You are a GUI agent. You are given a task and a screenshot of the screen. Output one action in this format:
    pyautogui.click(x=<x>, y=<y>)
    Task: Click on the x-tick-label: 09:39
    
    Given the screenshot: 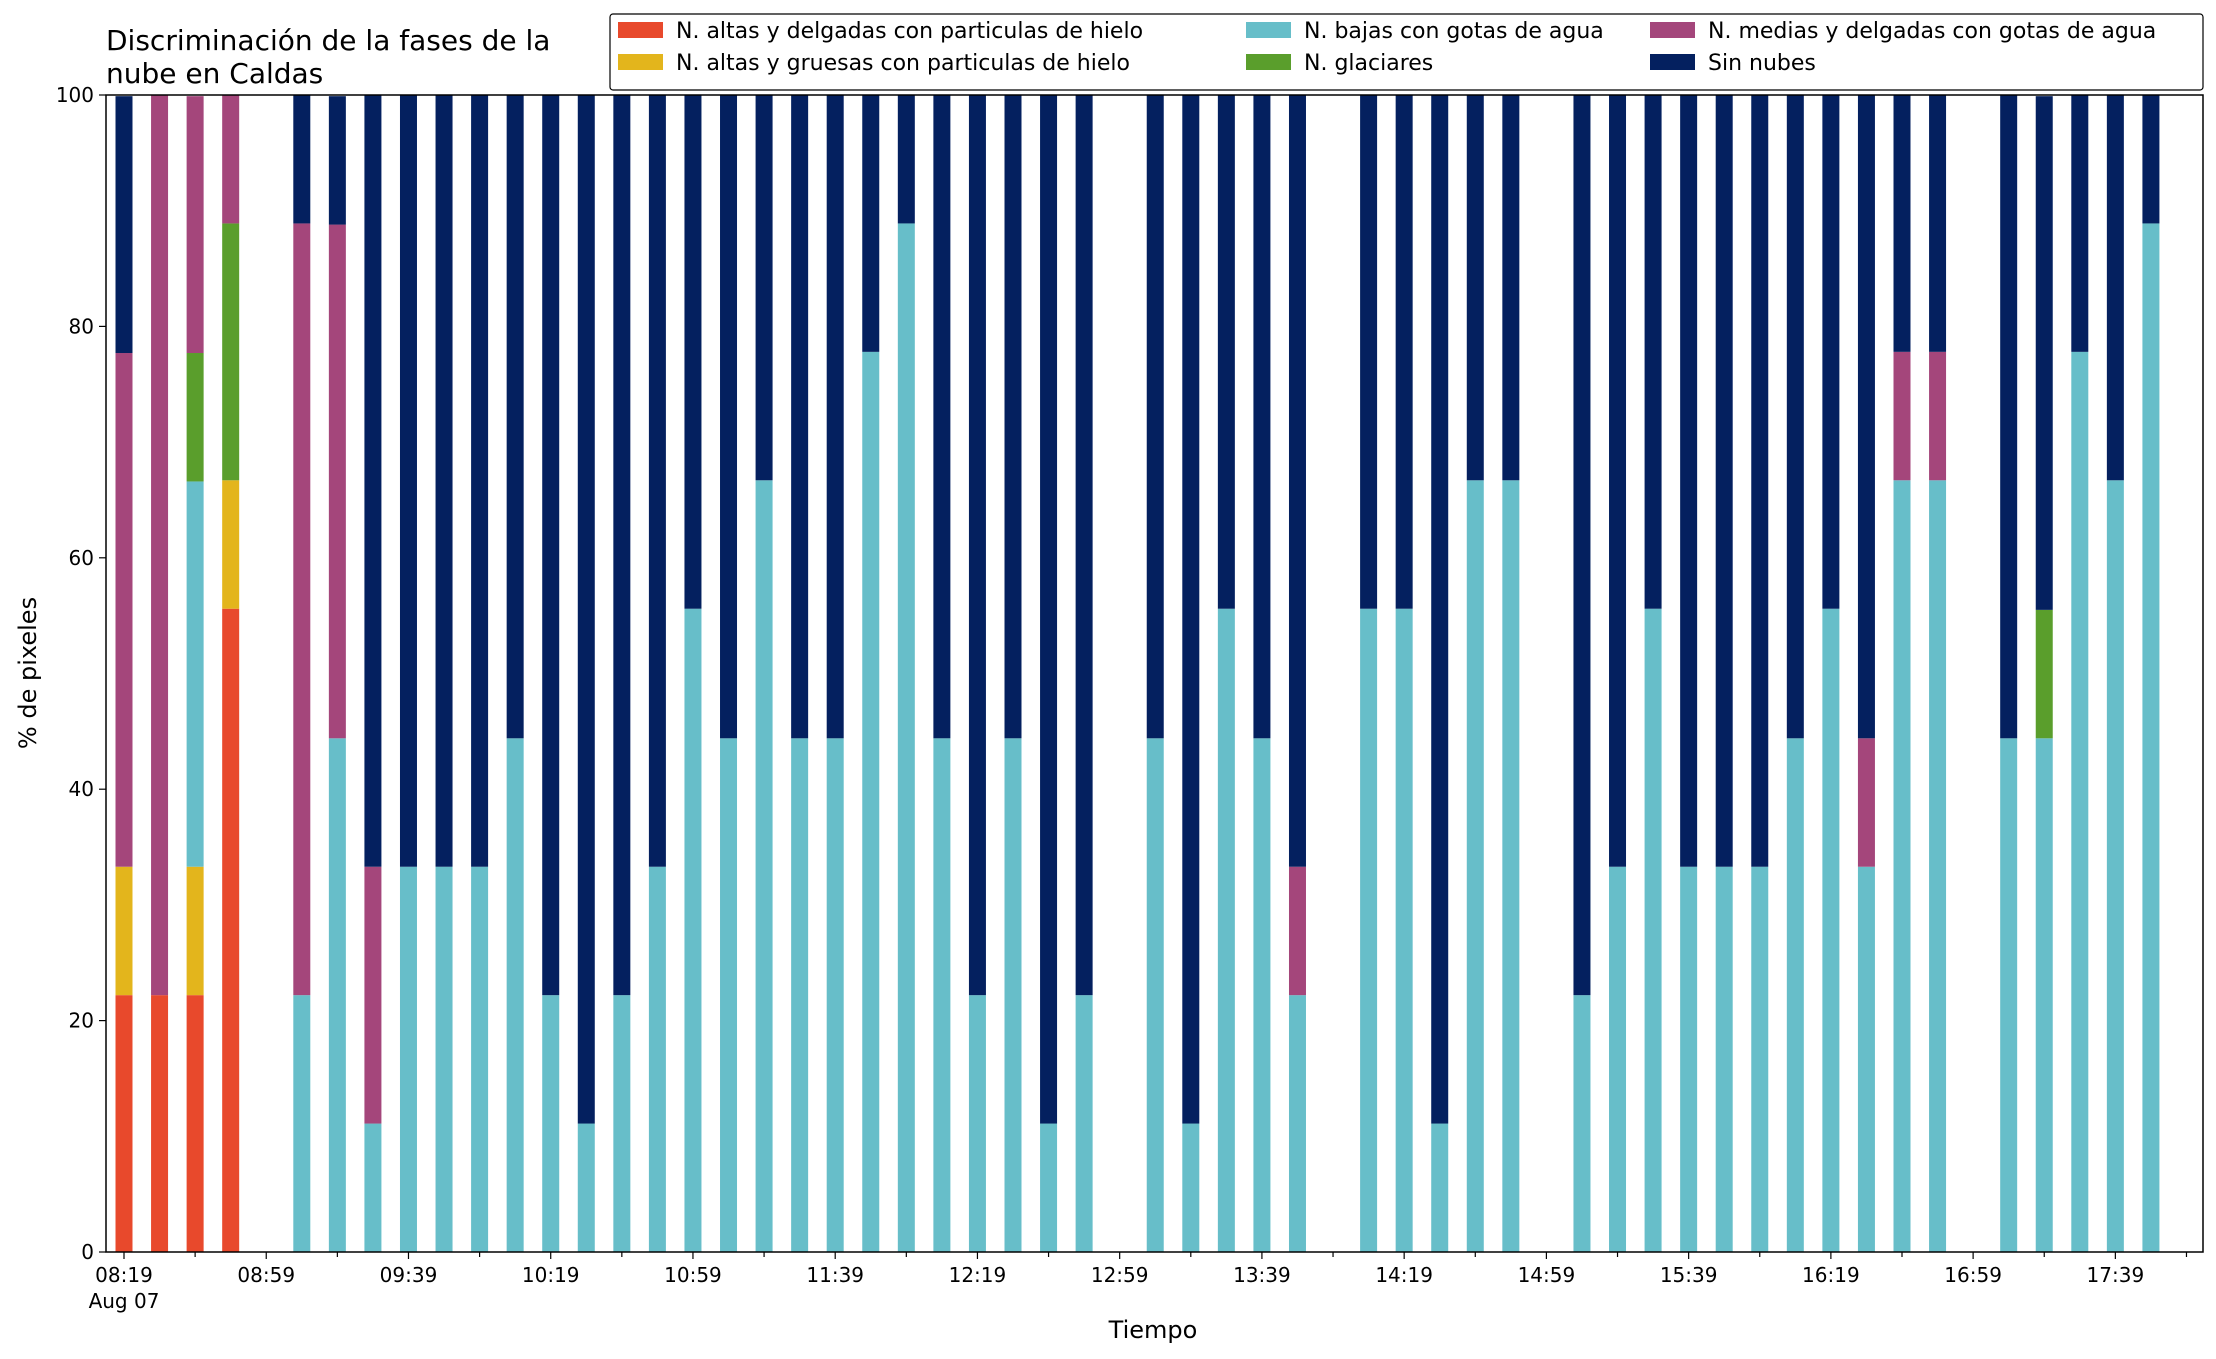 What is the action you would take?
    pyautogui.click(x=409, y=1275)
    